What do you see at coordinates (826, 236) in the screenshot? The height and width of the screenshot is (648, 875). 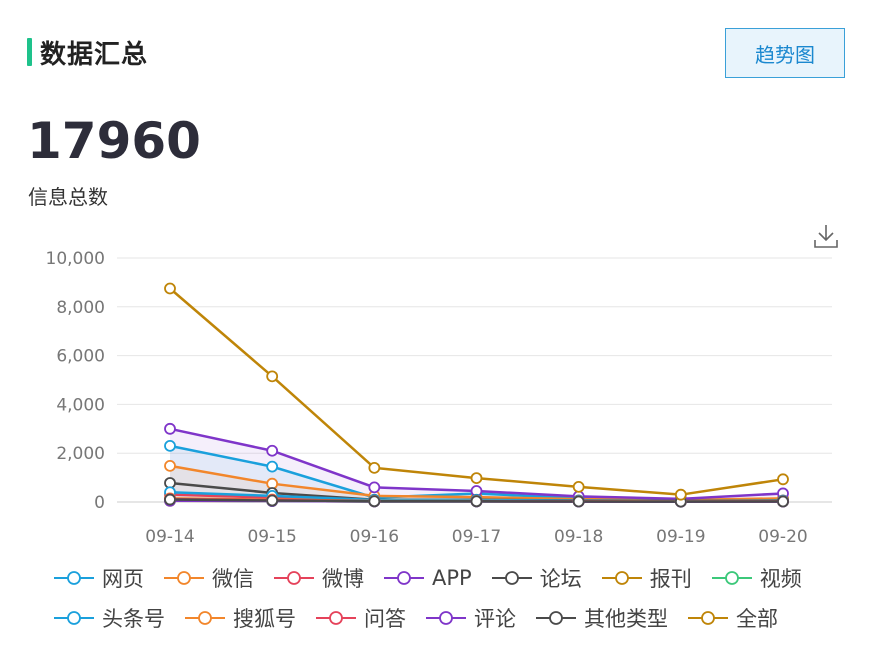 I see `download-icon` at bounding box center [826, 236].